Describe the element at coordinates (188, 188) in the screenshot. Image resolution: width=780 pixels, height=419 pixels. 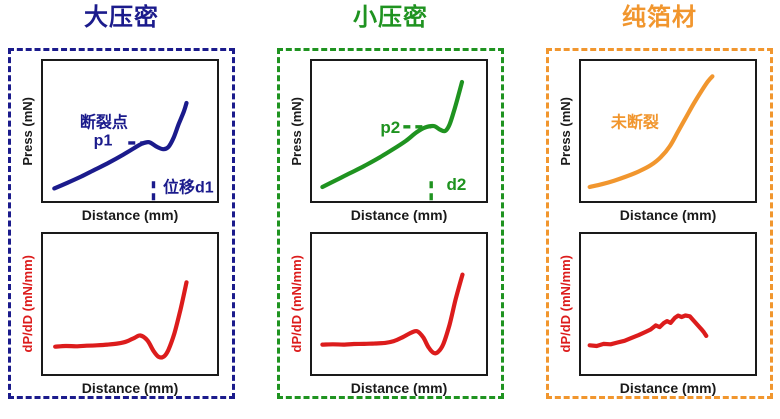
I see `annotation-d1-label: 位移d1` at that location.